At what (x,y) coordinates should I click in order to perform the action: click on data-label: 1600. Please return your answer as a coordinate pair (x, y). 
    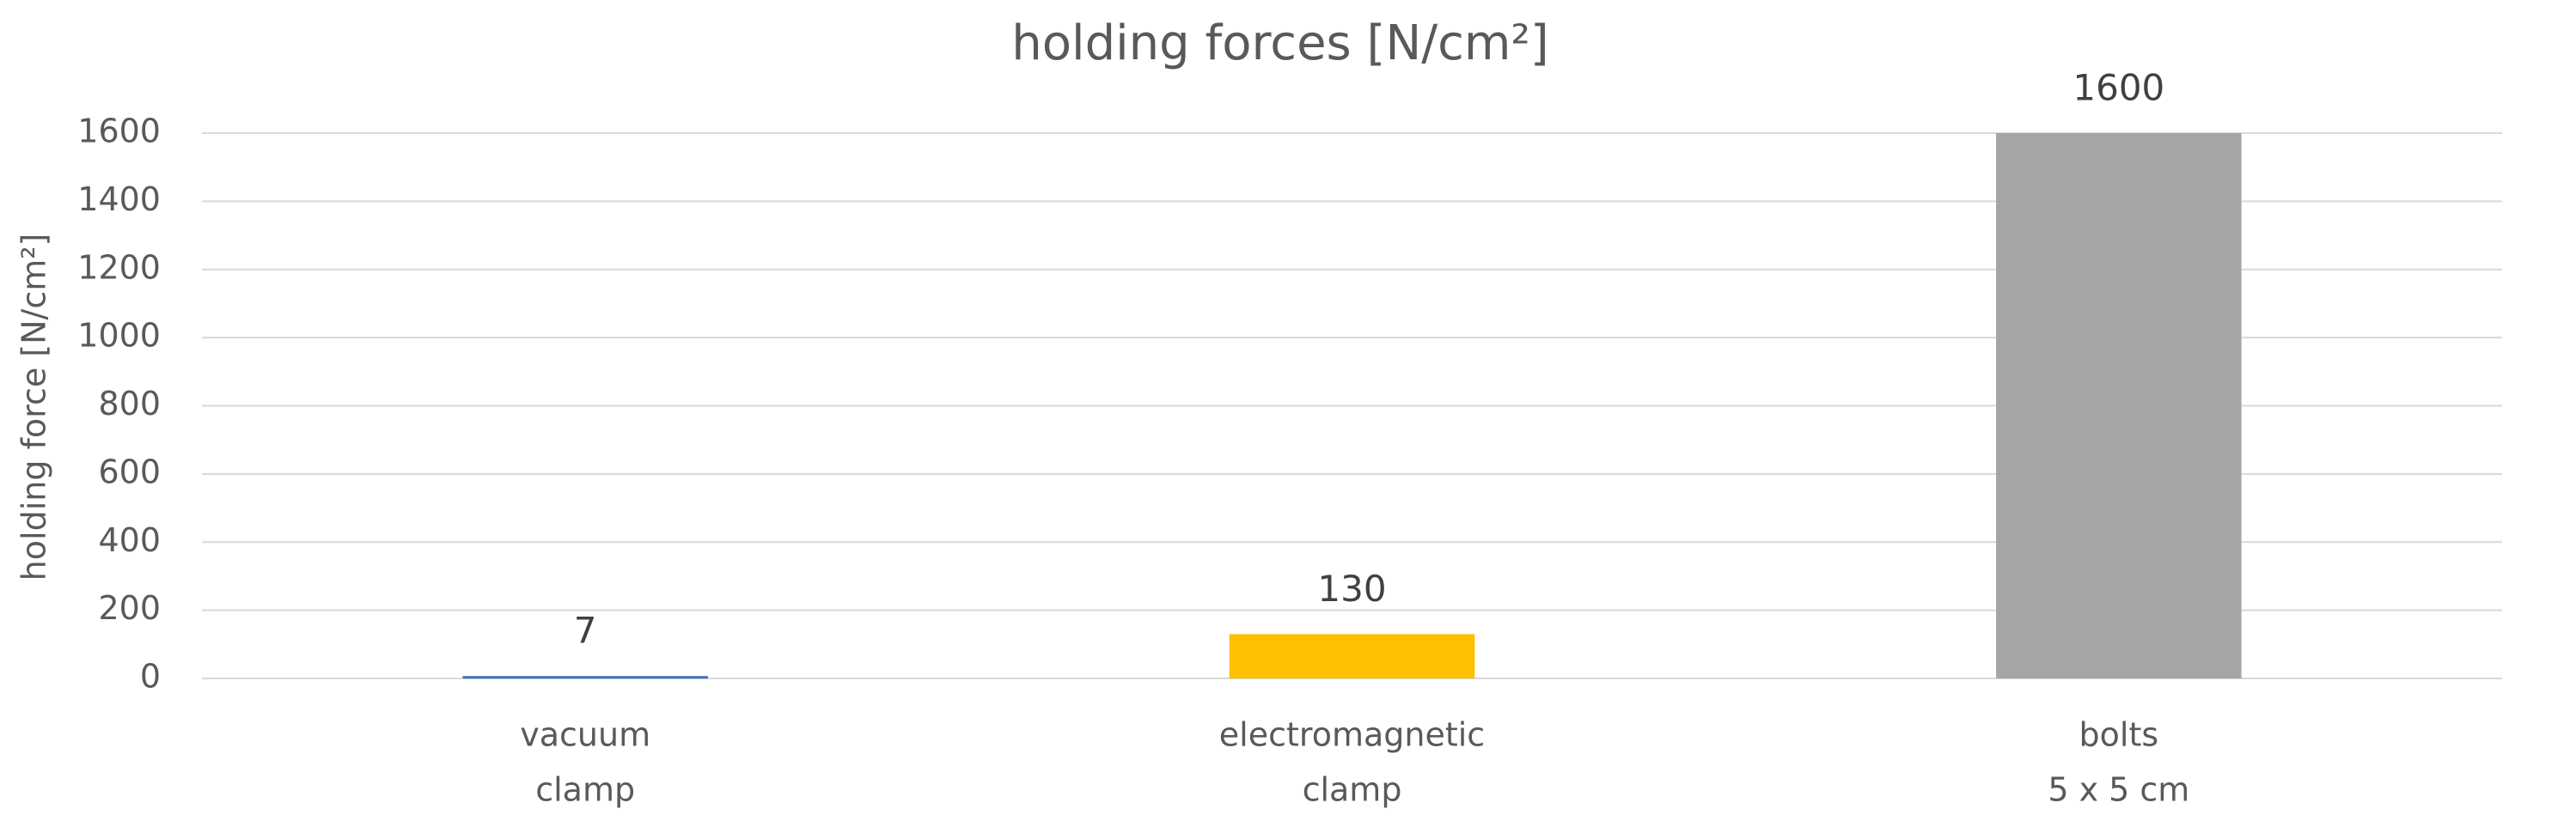
    Looking at the image, I should click on (2118, 88).